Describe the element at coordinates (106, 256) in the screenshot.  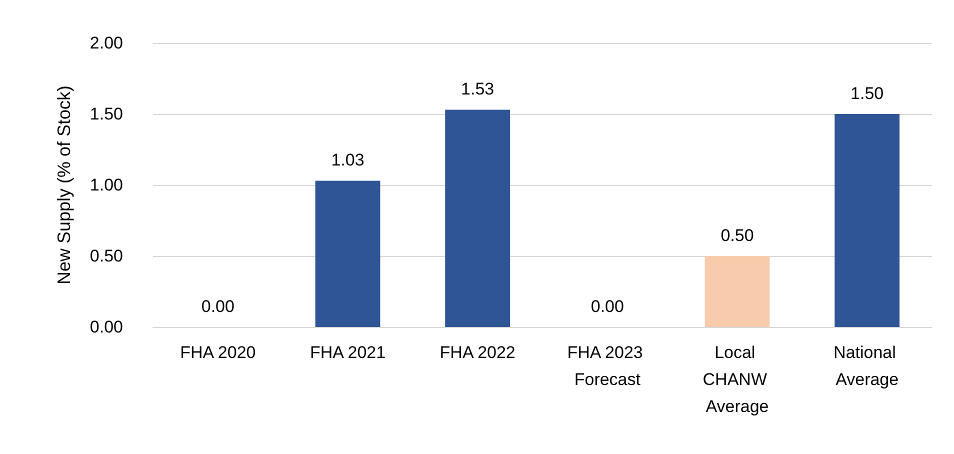
I see `y-tick-label: 0.50` at that location.